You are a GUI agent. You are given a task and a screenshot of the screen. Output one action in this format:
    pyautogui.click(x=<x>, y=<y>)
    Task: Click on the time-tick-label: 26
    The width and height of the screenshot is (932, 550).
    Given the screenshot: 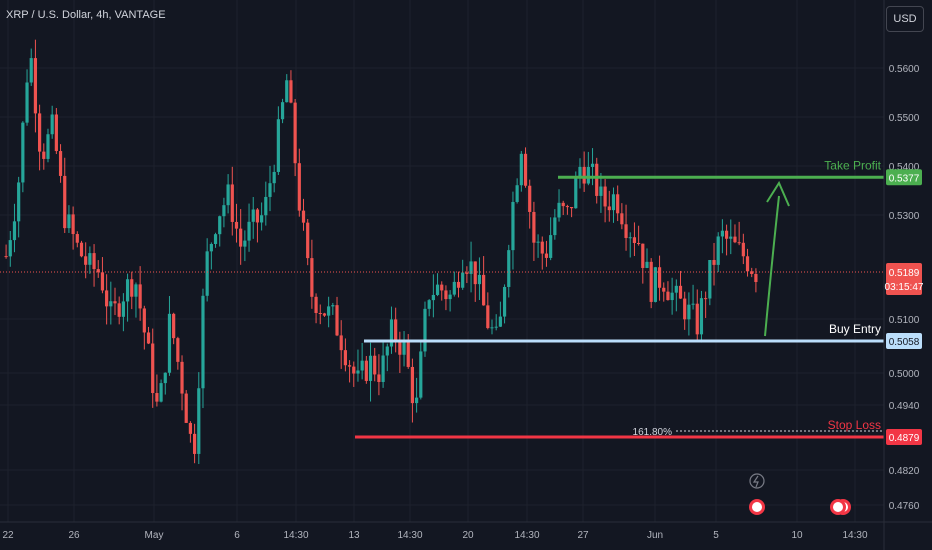 What is the action you would take?
    pyautogui.click(x=74, y=535)
    